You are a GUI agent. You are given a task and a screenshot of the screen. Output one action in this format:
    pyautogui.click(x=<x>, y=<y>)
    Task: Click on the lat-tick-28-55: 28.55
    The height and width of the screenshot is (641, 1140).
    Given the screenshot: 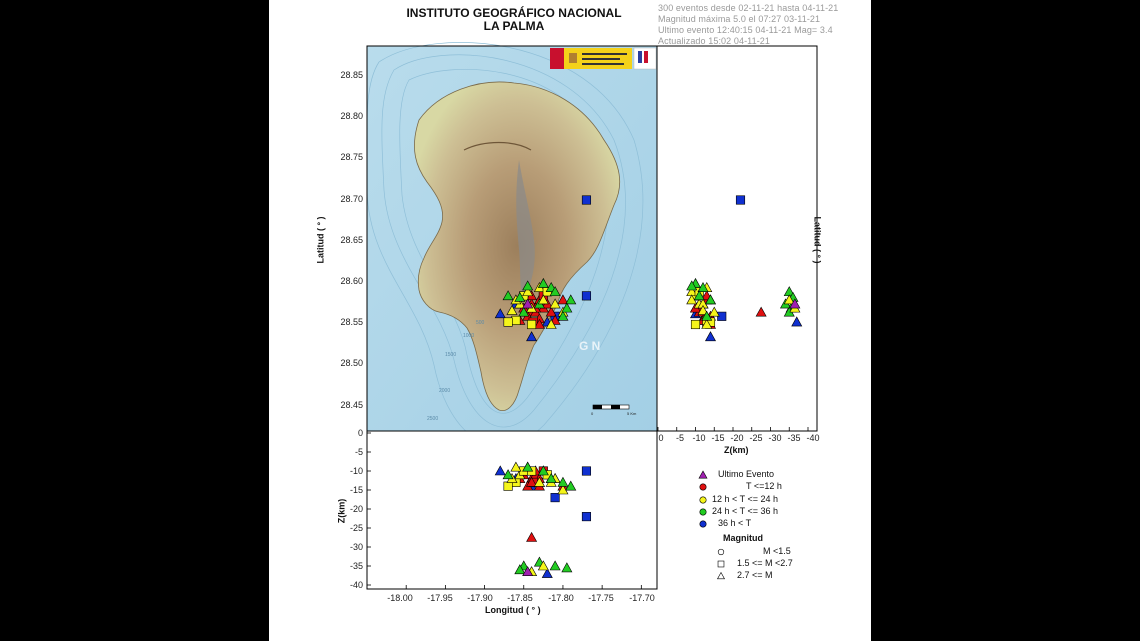 What is the action you would take?
    pyautogui.click(x=351, y=322)
    